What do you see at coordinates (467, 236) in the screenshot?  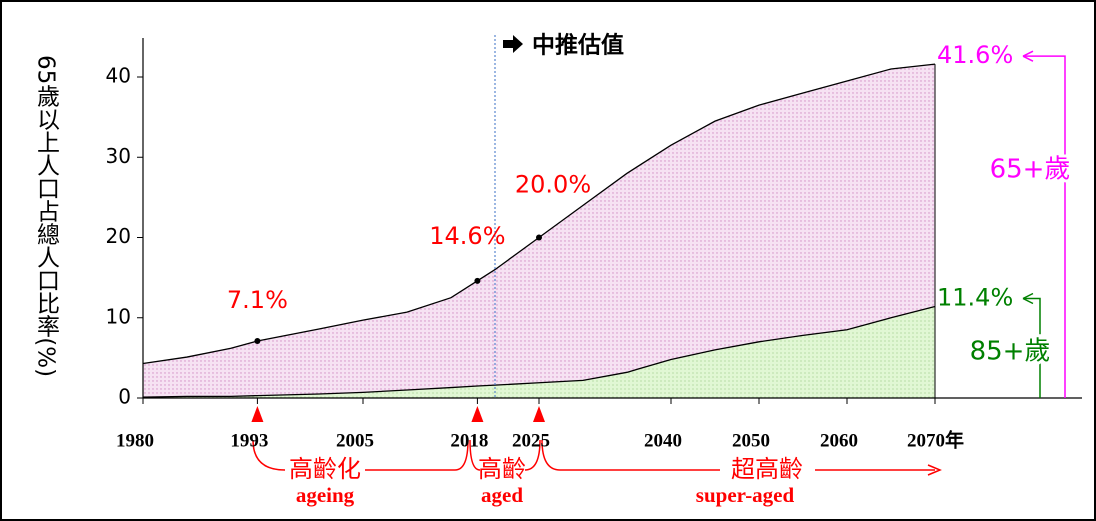 I see `milestone-label: 14.6%` at bounding box center [467, 236].